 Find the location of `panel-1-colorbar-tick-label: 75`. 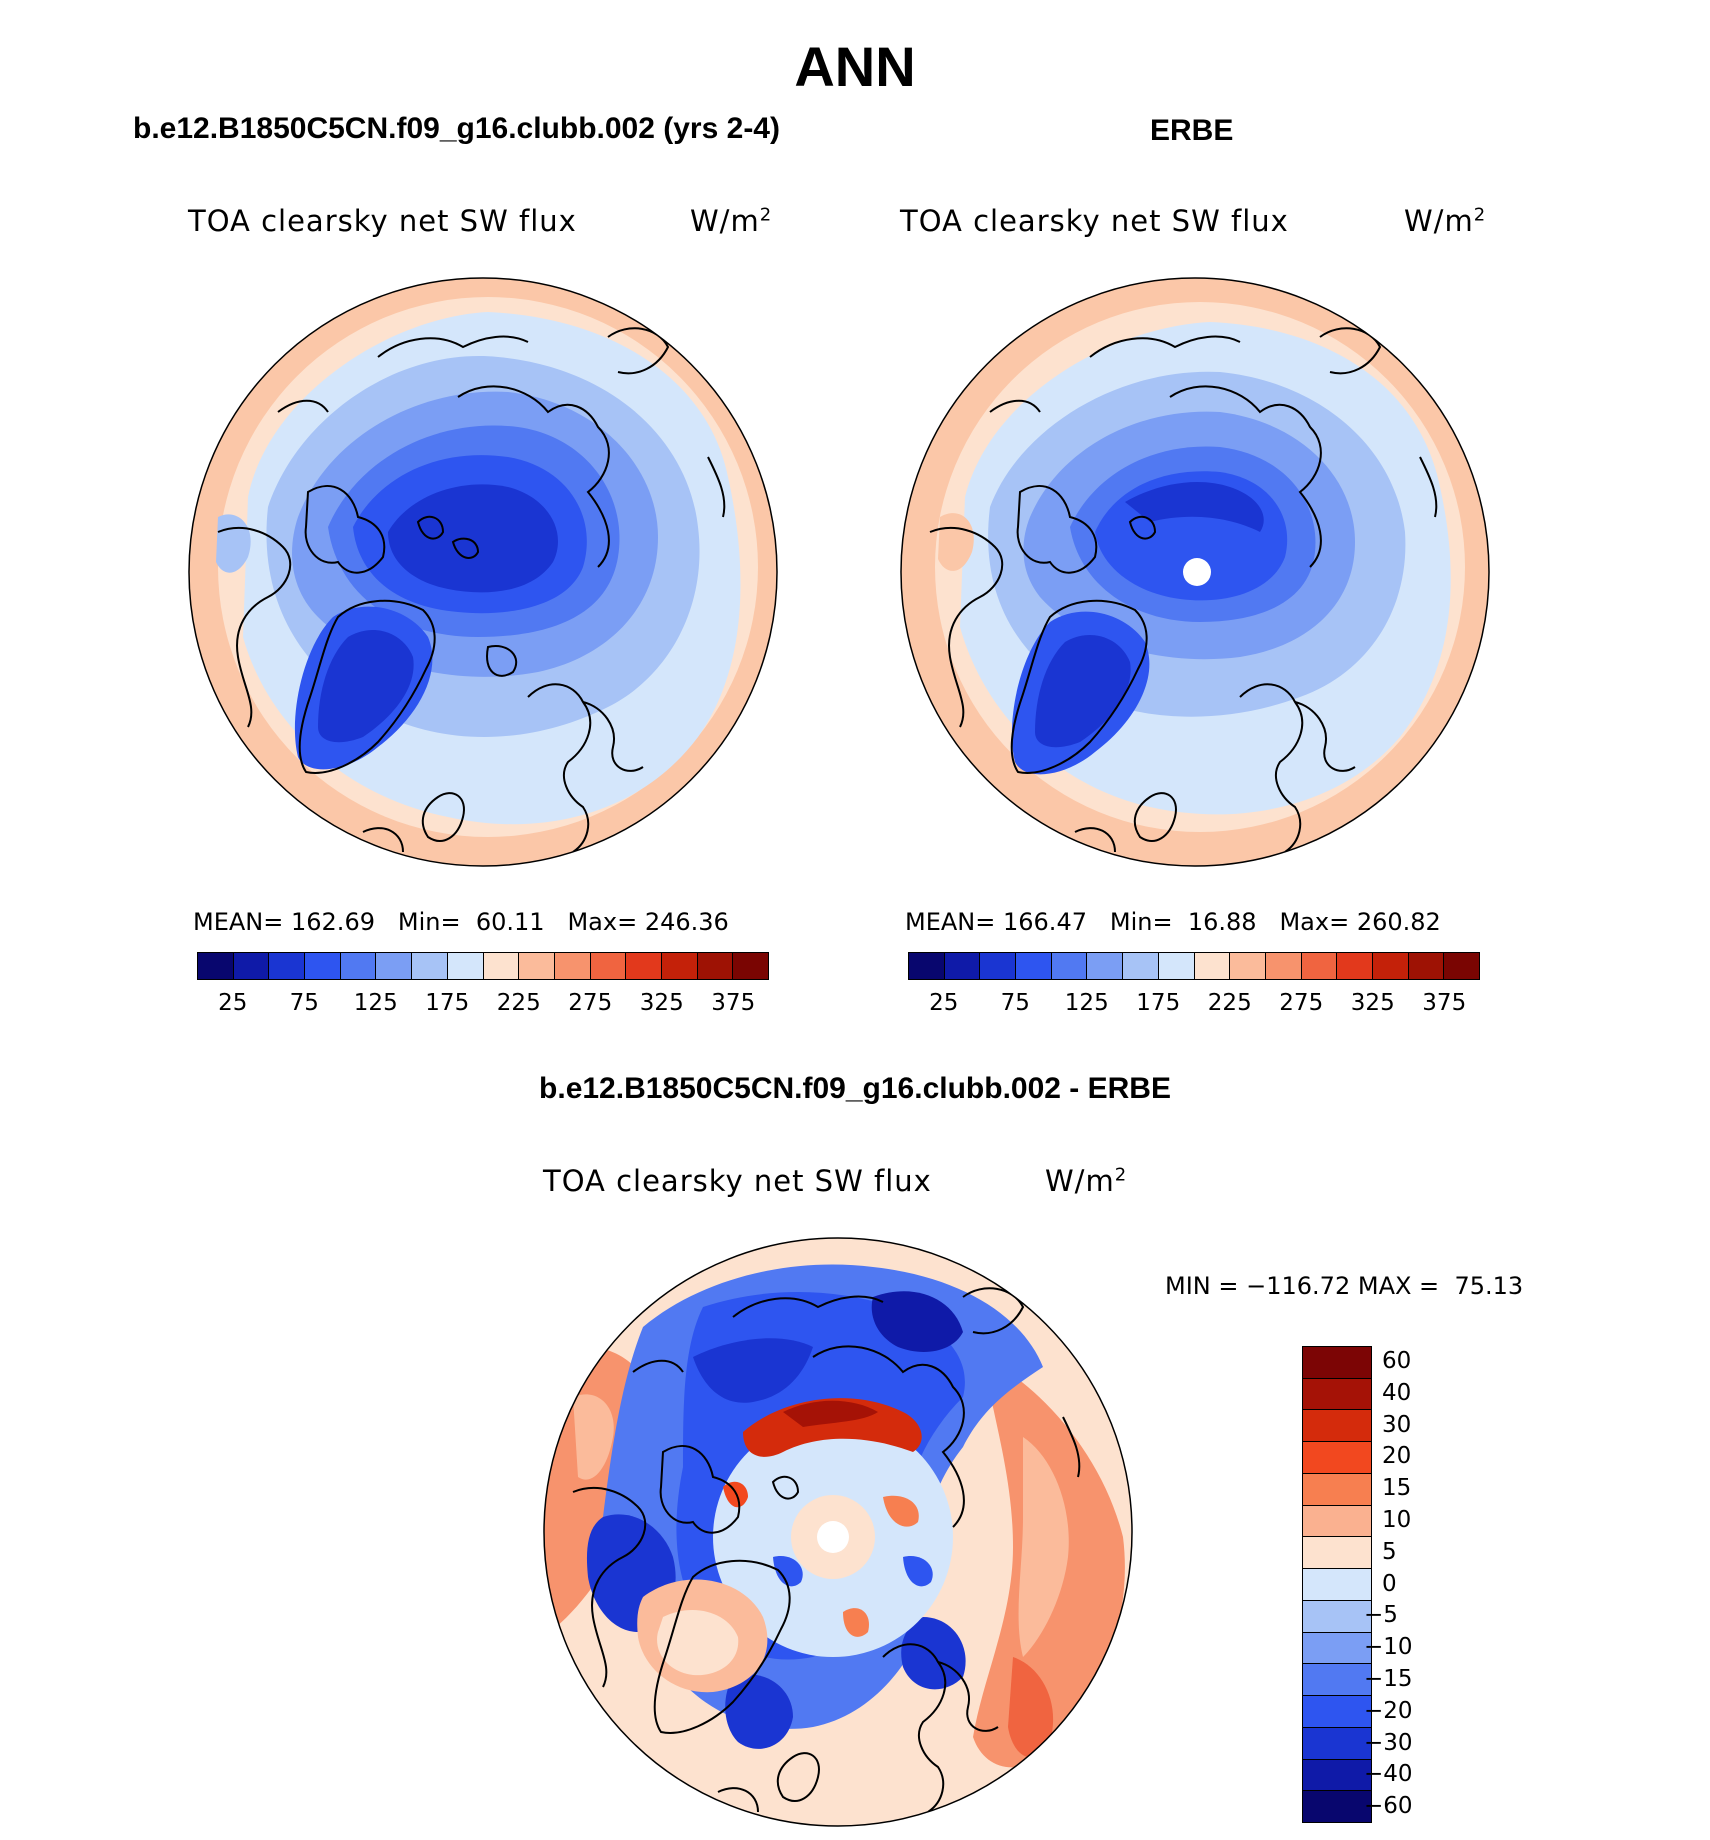

panel-1-colorbar-tick-label: 75 is located at coordinates (304, 1003).